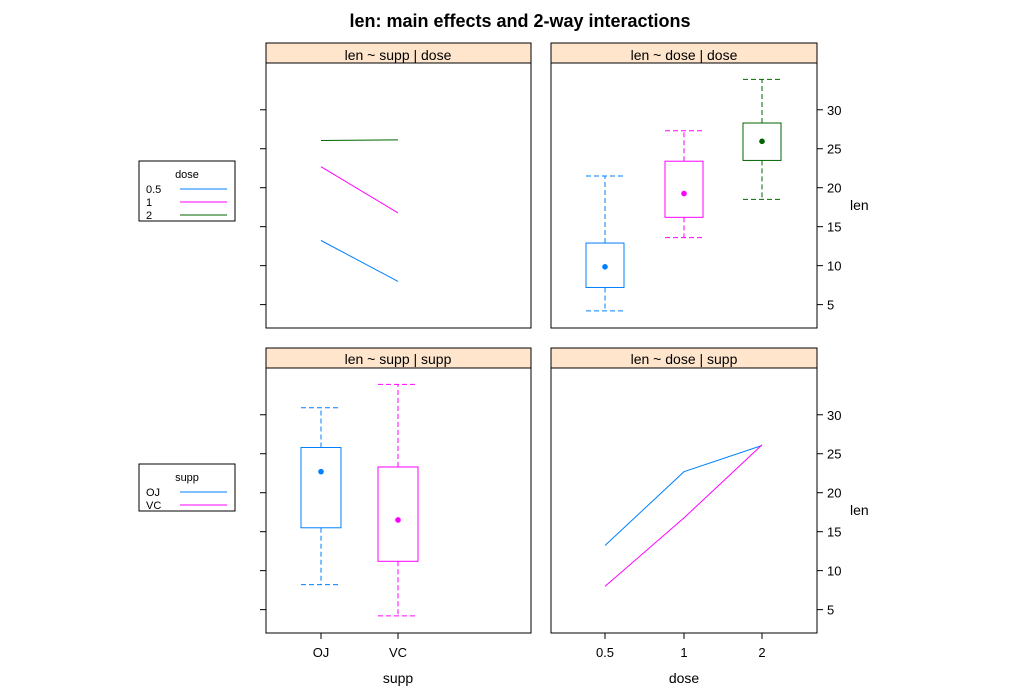 The width and height of the screenshot is (1018, 693). What do you see at coordinates (398, 359) in the screenshot?
I see `strip-label: len ~ supp | supp` at bounding box center [398, 359].